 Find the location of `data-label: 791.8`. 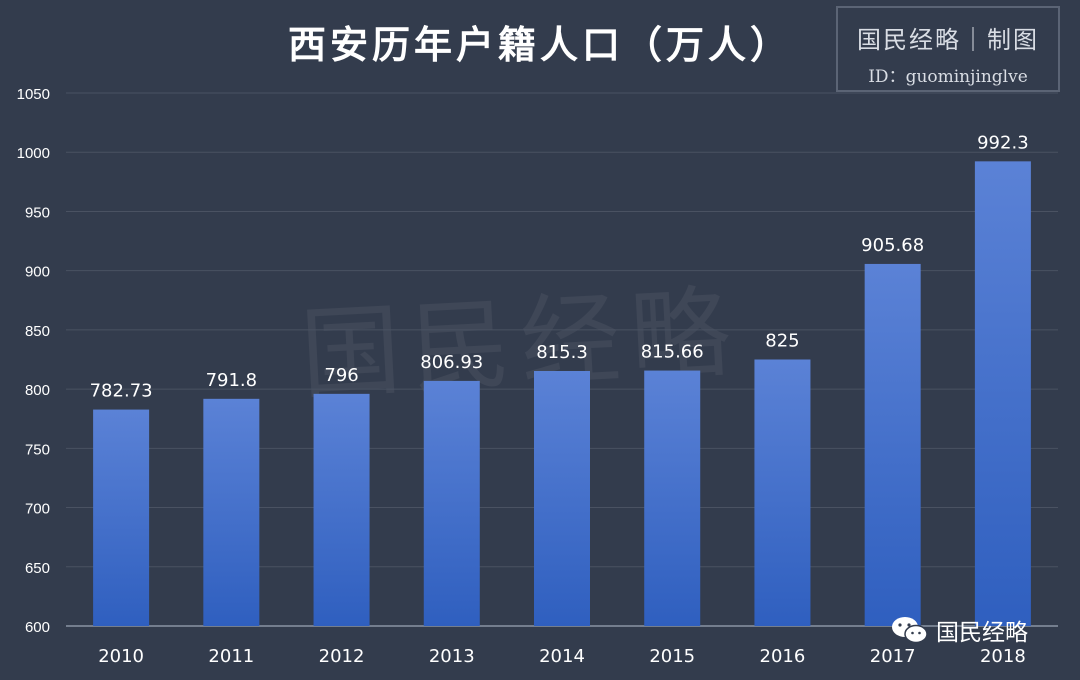

data-label: 791.8 is located at coordinates (232, 380).